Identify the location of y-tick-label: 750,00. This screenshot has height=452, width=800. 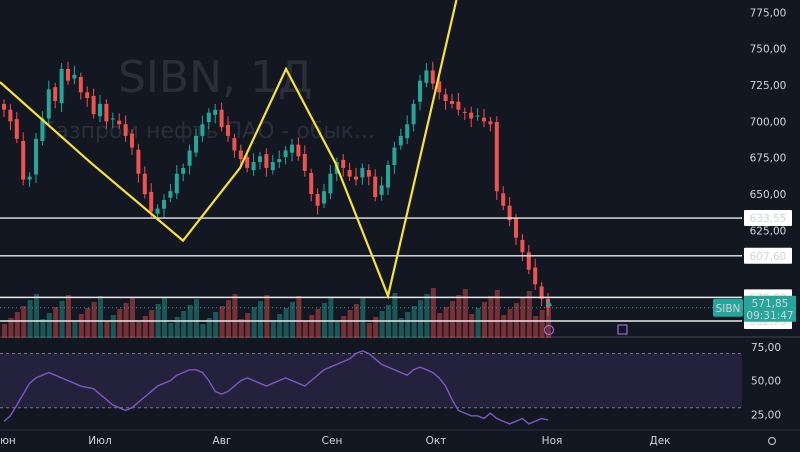
(768, 50).